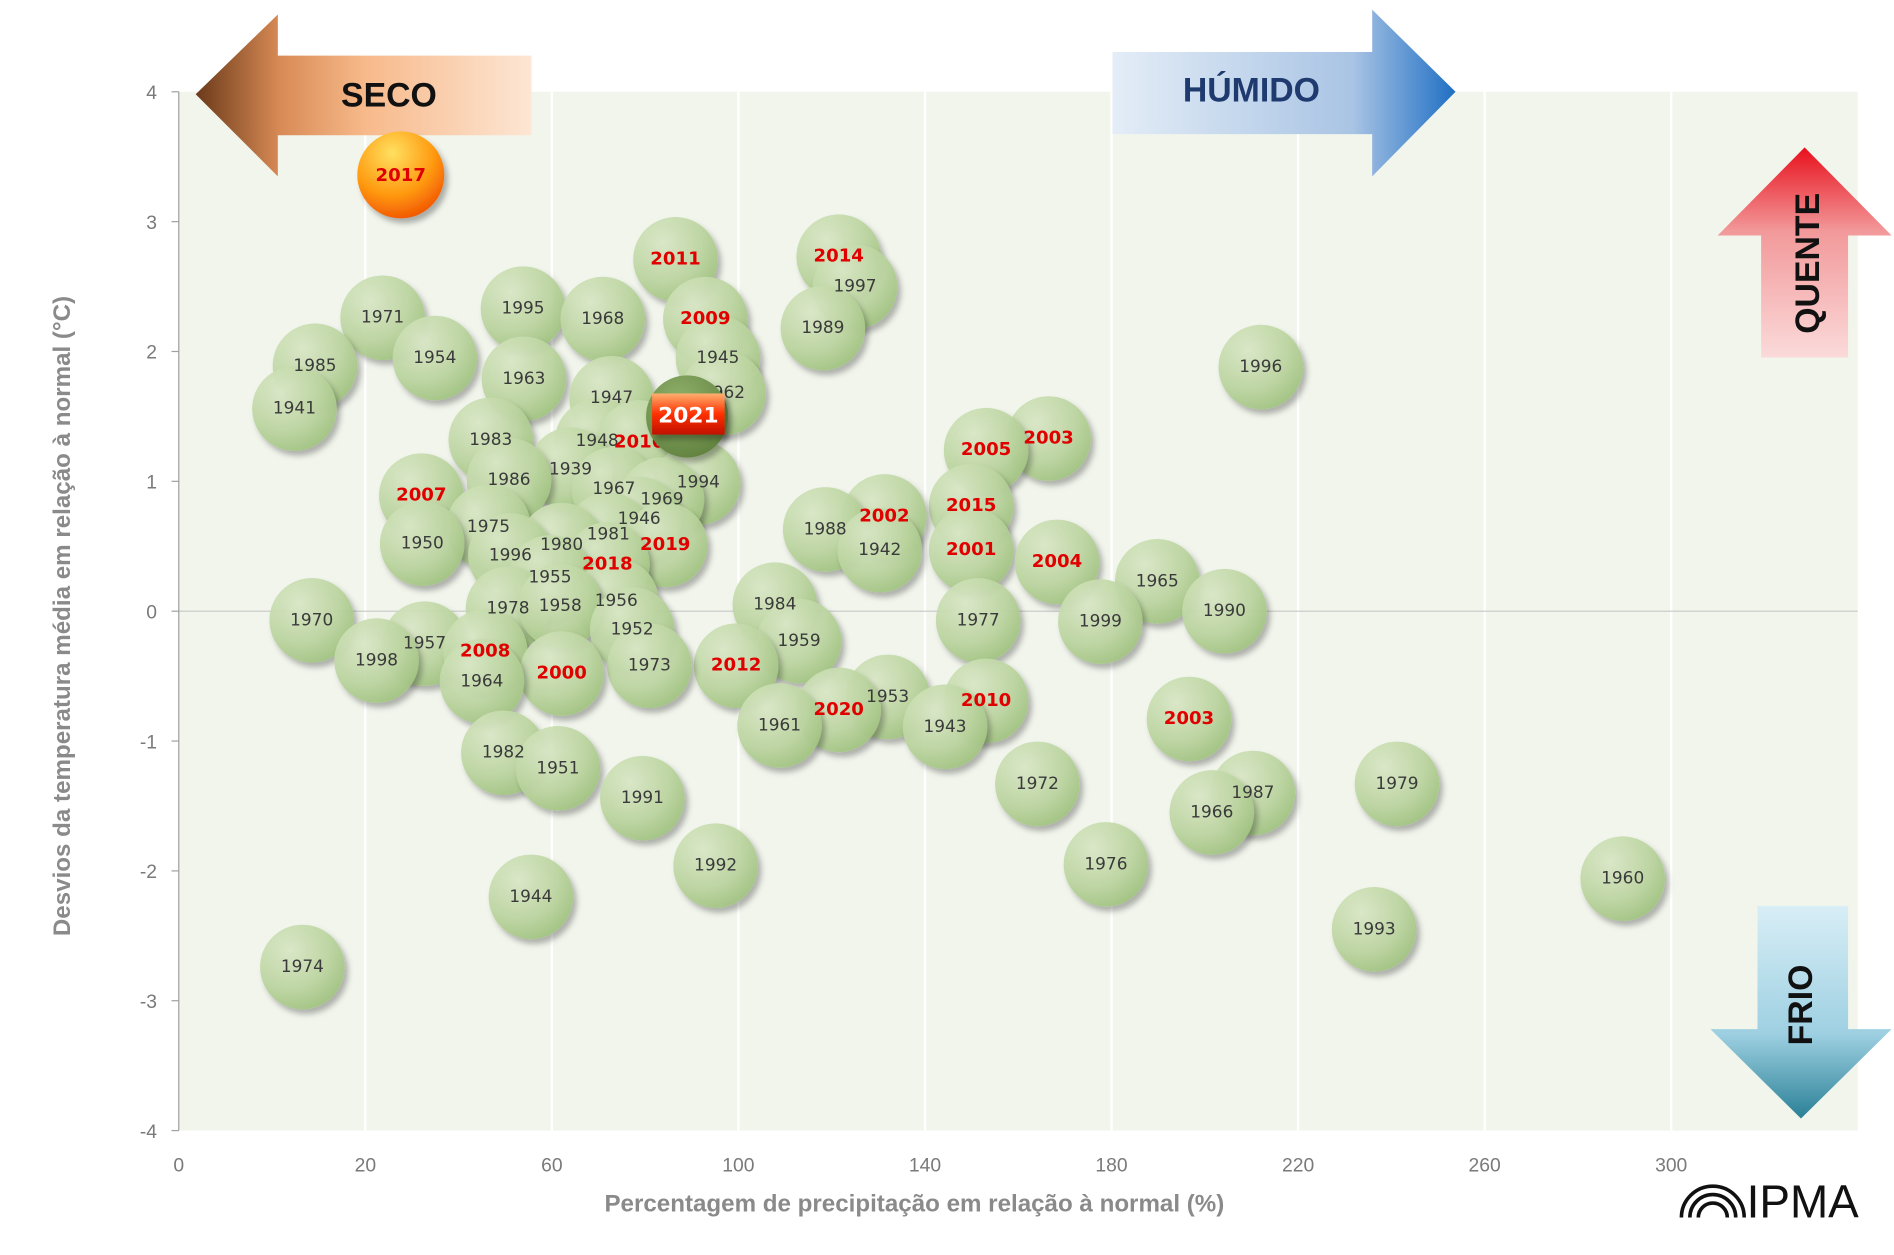 The image size is (1894, 1255). I want to click on point-label: 2014, so click(839, 256).